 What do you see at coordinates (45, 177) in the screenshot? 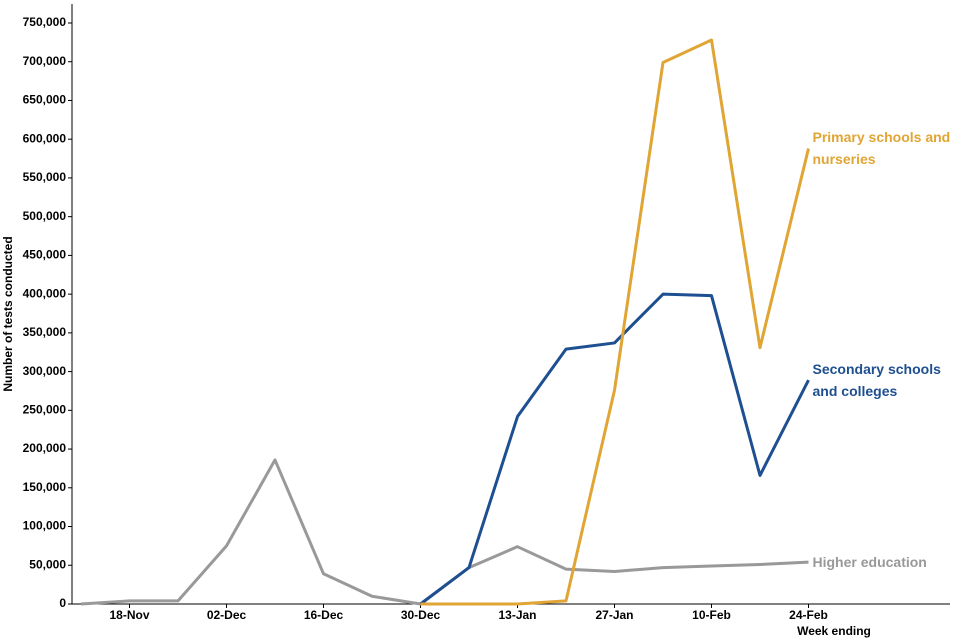
I see `y-tick-label: 550,000` at bounding box center [45, 177].